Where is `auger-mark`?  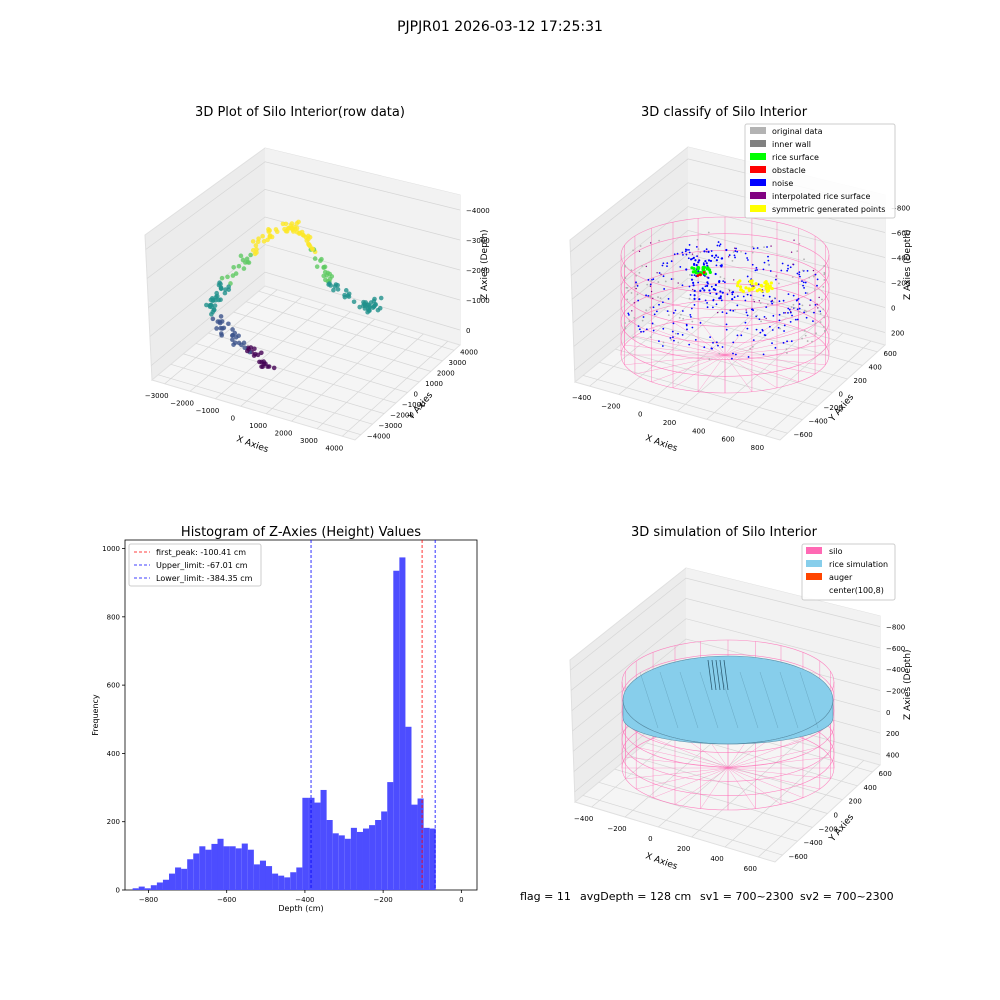
auger-mark is located at coordinates (722, 675).